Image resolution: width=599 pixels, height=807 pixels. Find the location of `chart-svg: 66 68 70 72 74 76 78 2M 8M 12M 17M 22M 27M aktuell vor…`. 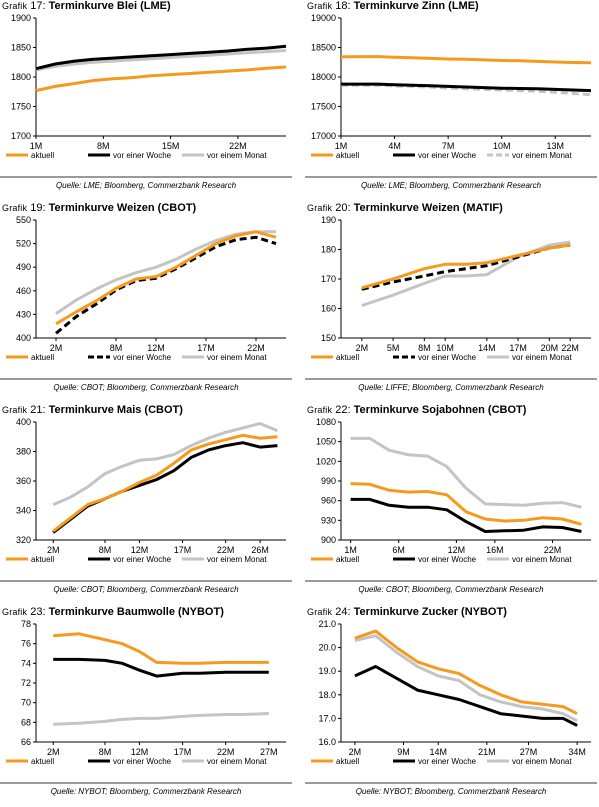

chart-svg: 66 68 70 72 74 76 78 2M 8M 12M 17M 22M 27M aktuell vor… is located at coordinates (146, 692).